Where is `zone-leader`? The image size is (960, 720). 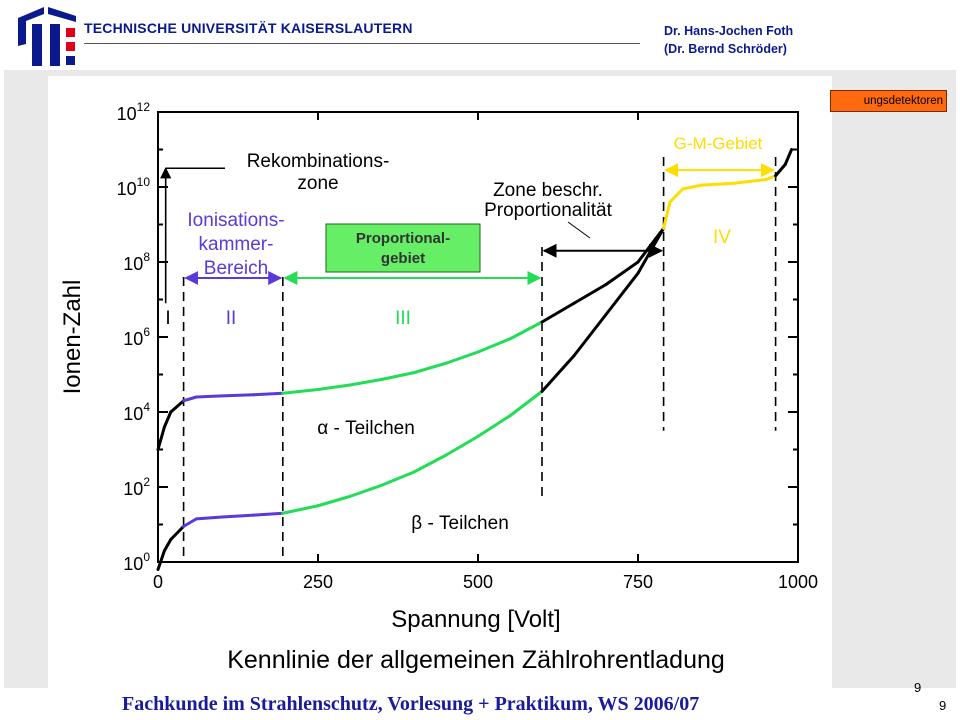
zone-leader is located at coordinates (579, 230).